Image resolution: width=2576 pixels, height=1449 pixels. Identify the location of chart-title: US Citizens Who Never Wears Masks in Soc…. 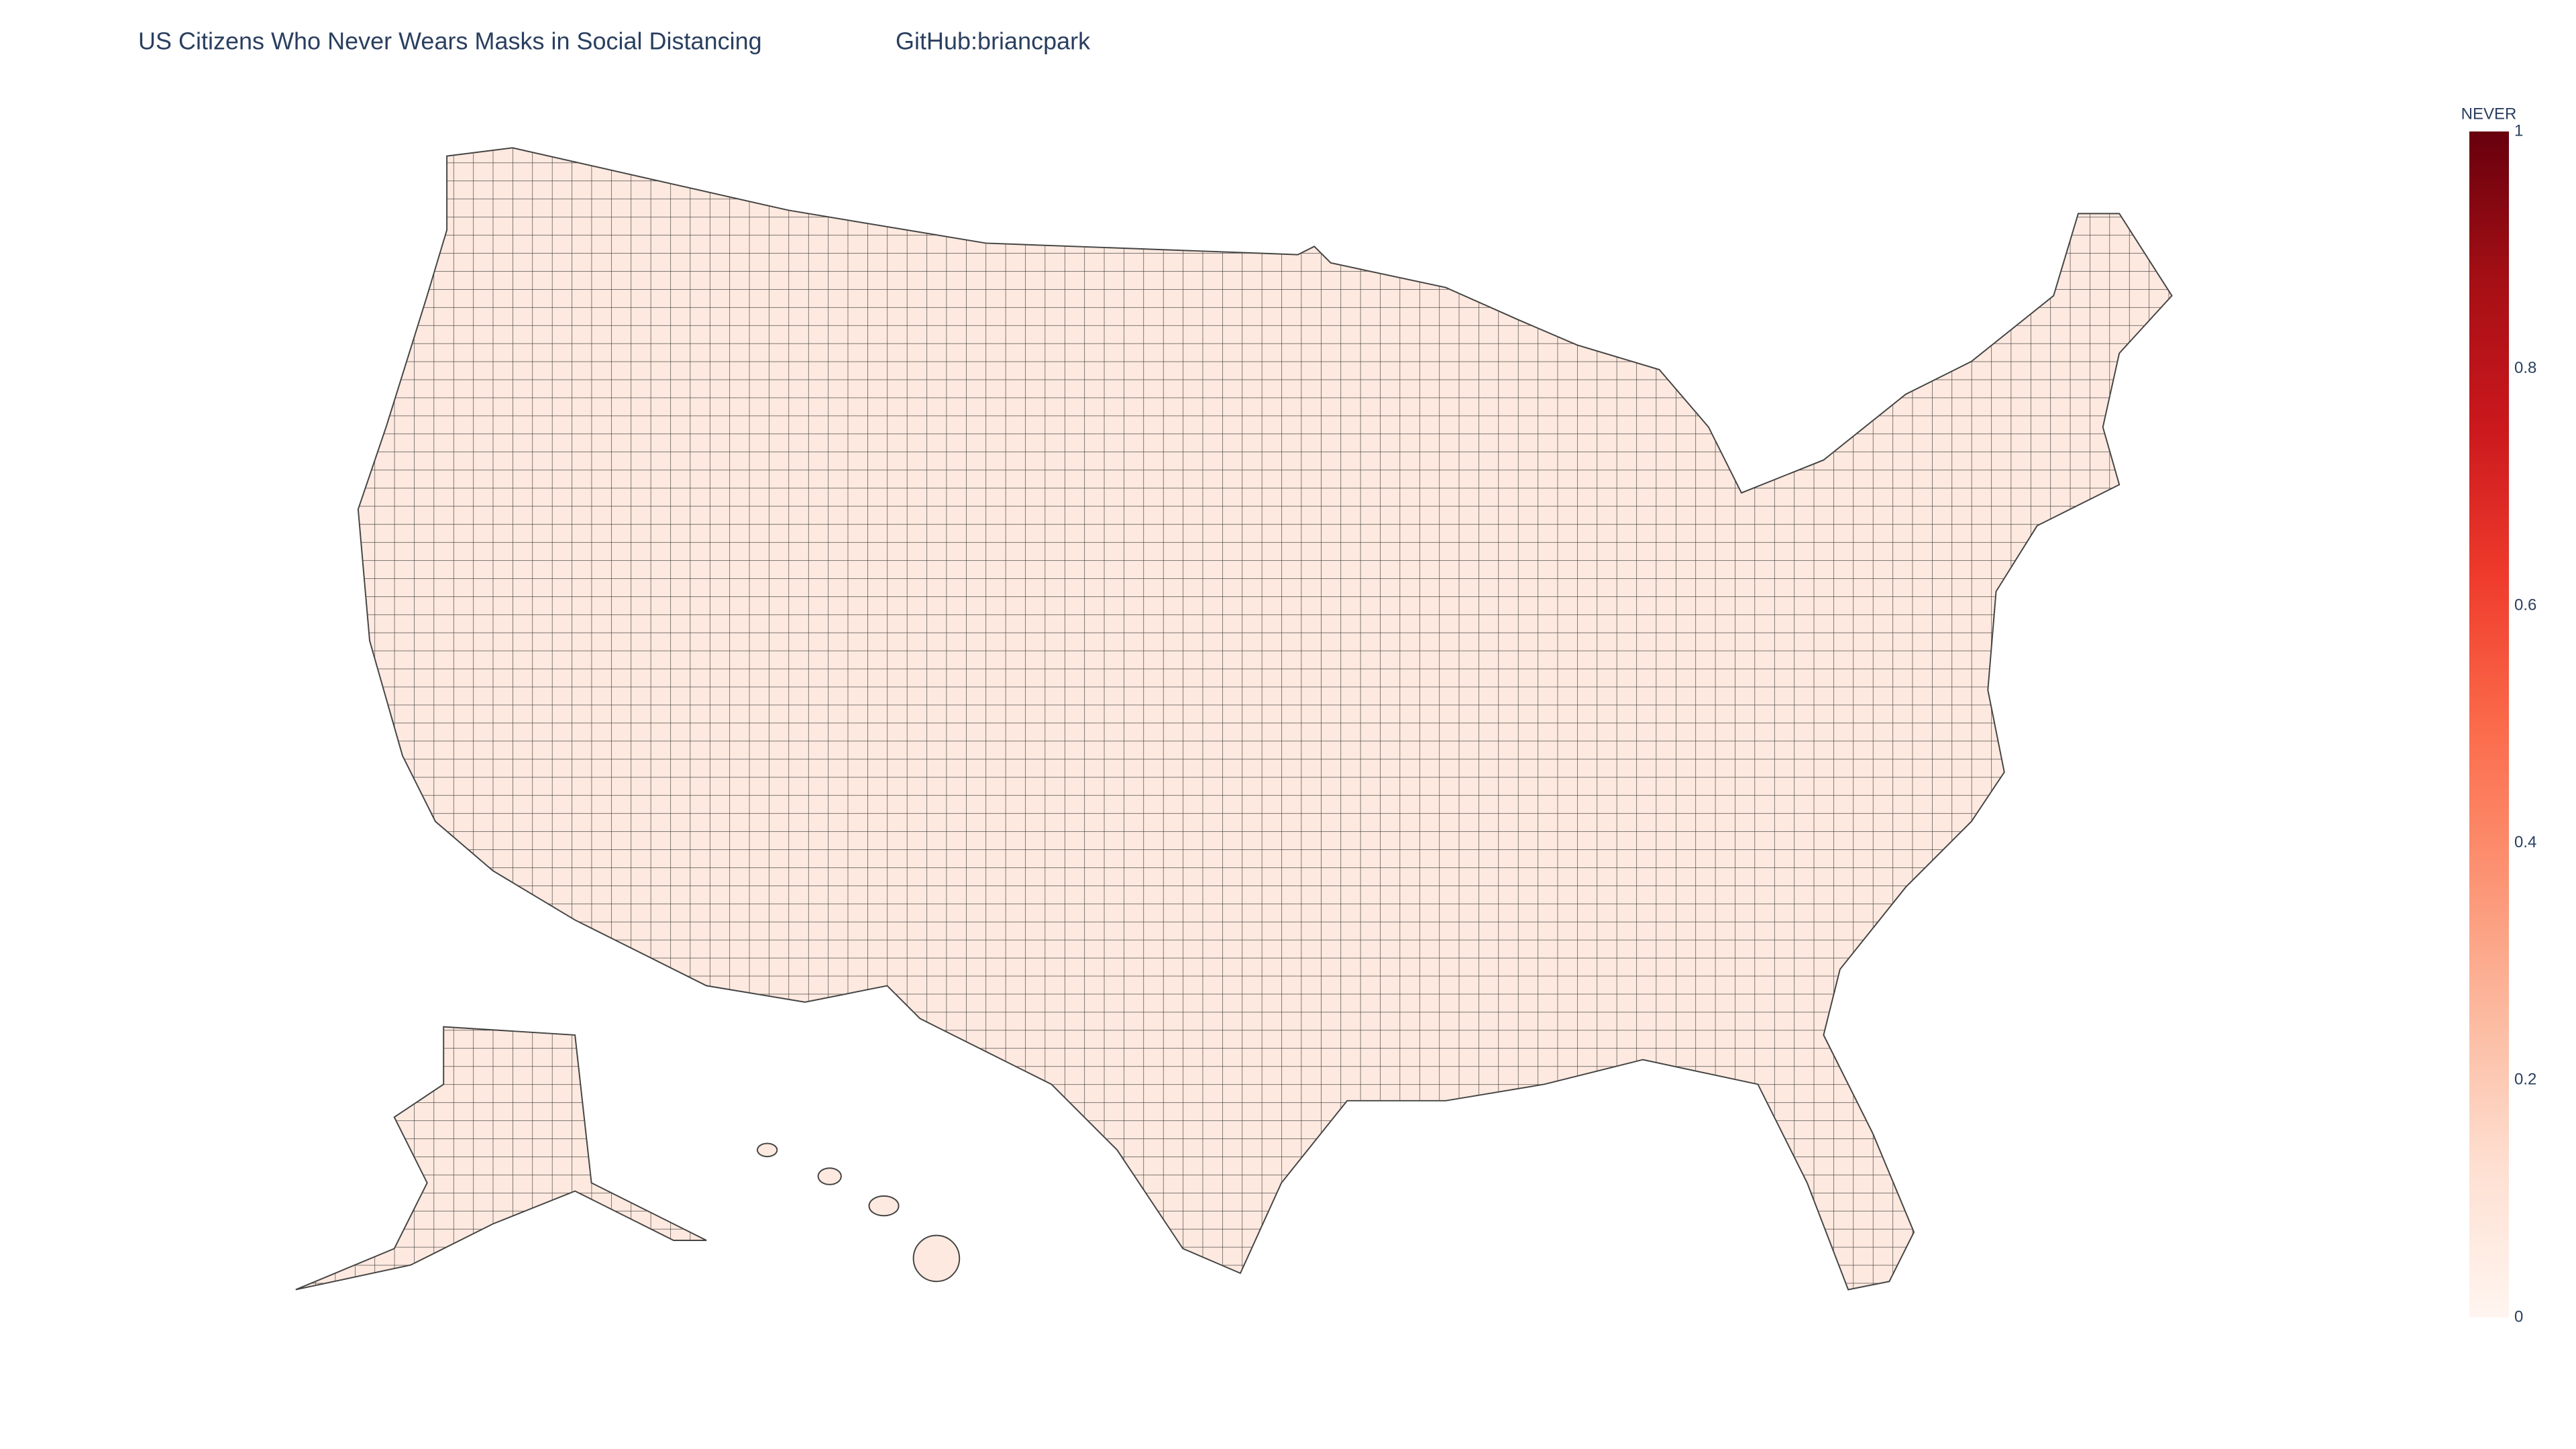
(450, 41).